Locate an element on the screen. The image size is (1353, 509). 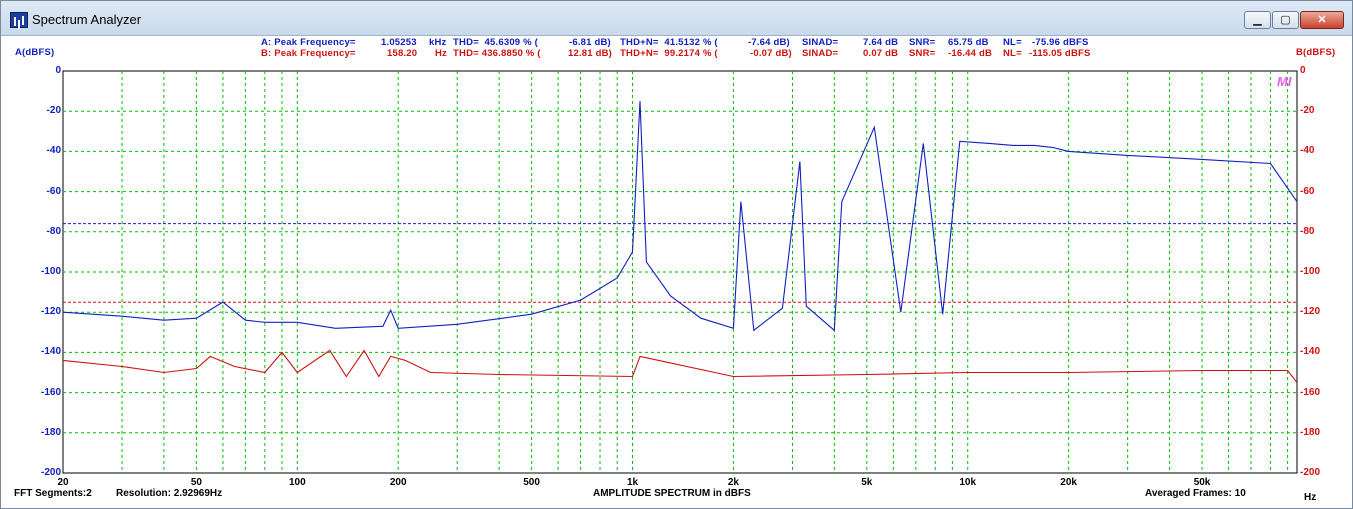
resolution-label: Resolution: 2.92969Hz is located at coordinates (169, 493).